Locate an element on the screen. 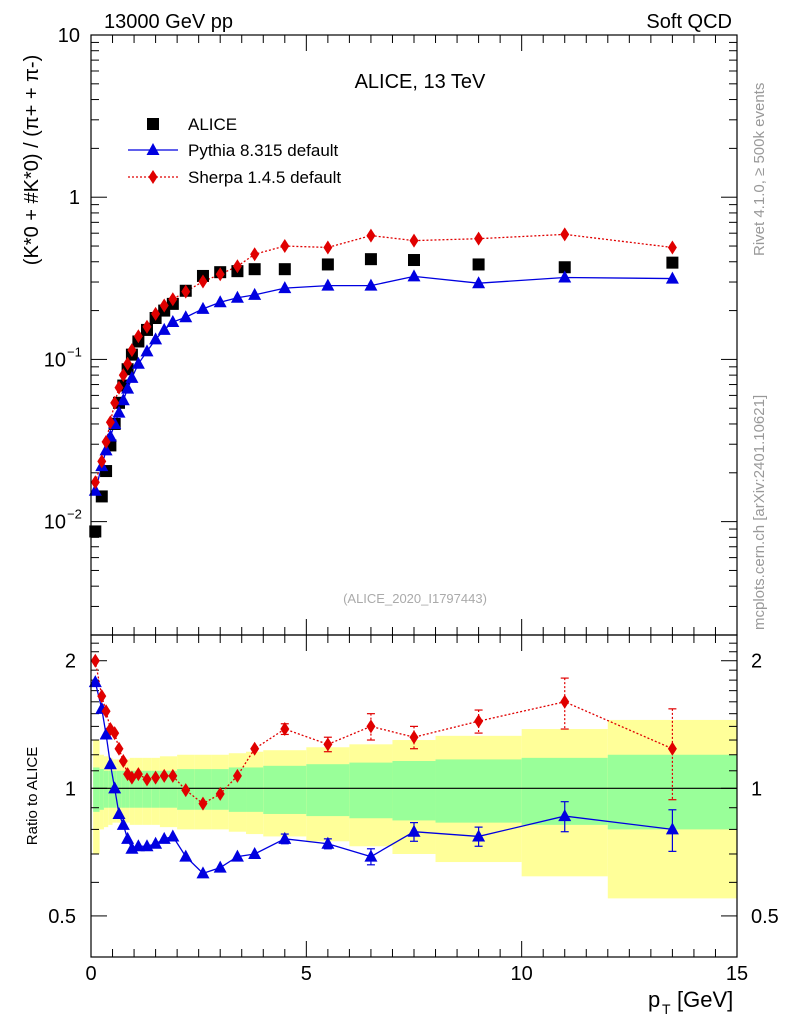  y-tick-label: 10 is located at coordinates (69, 36).